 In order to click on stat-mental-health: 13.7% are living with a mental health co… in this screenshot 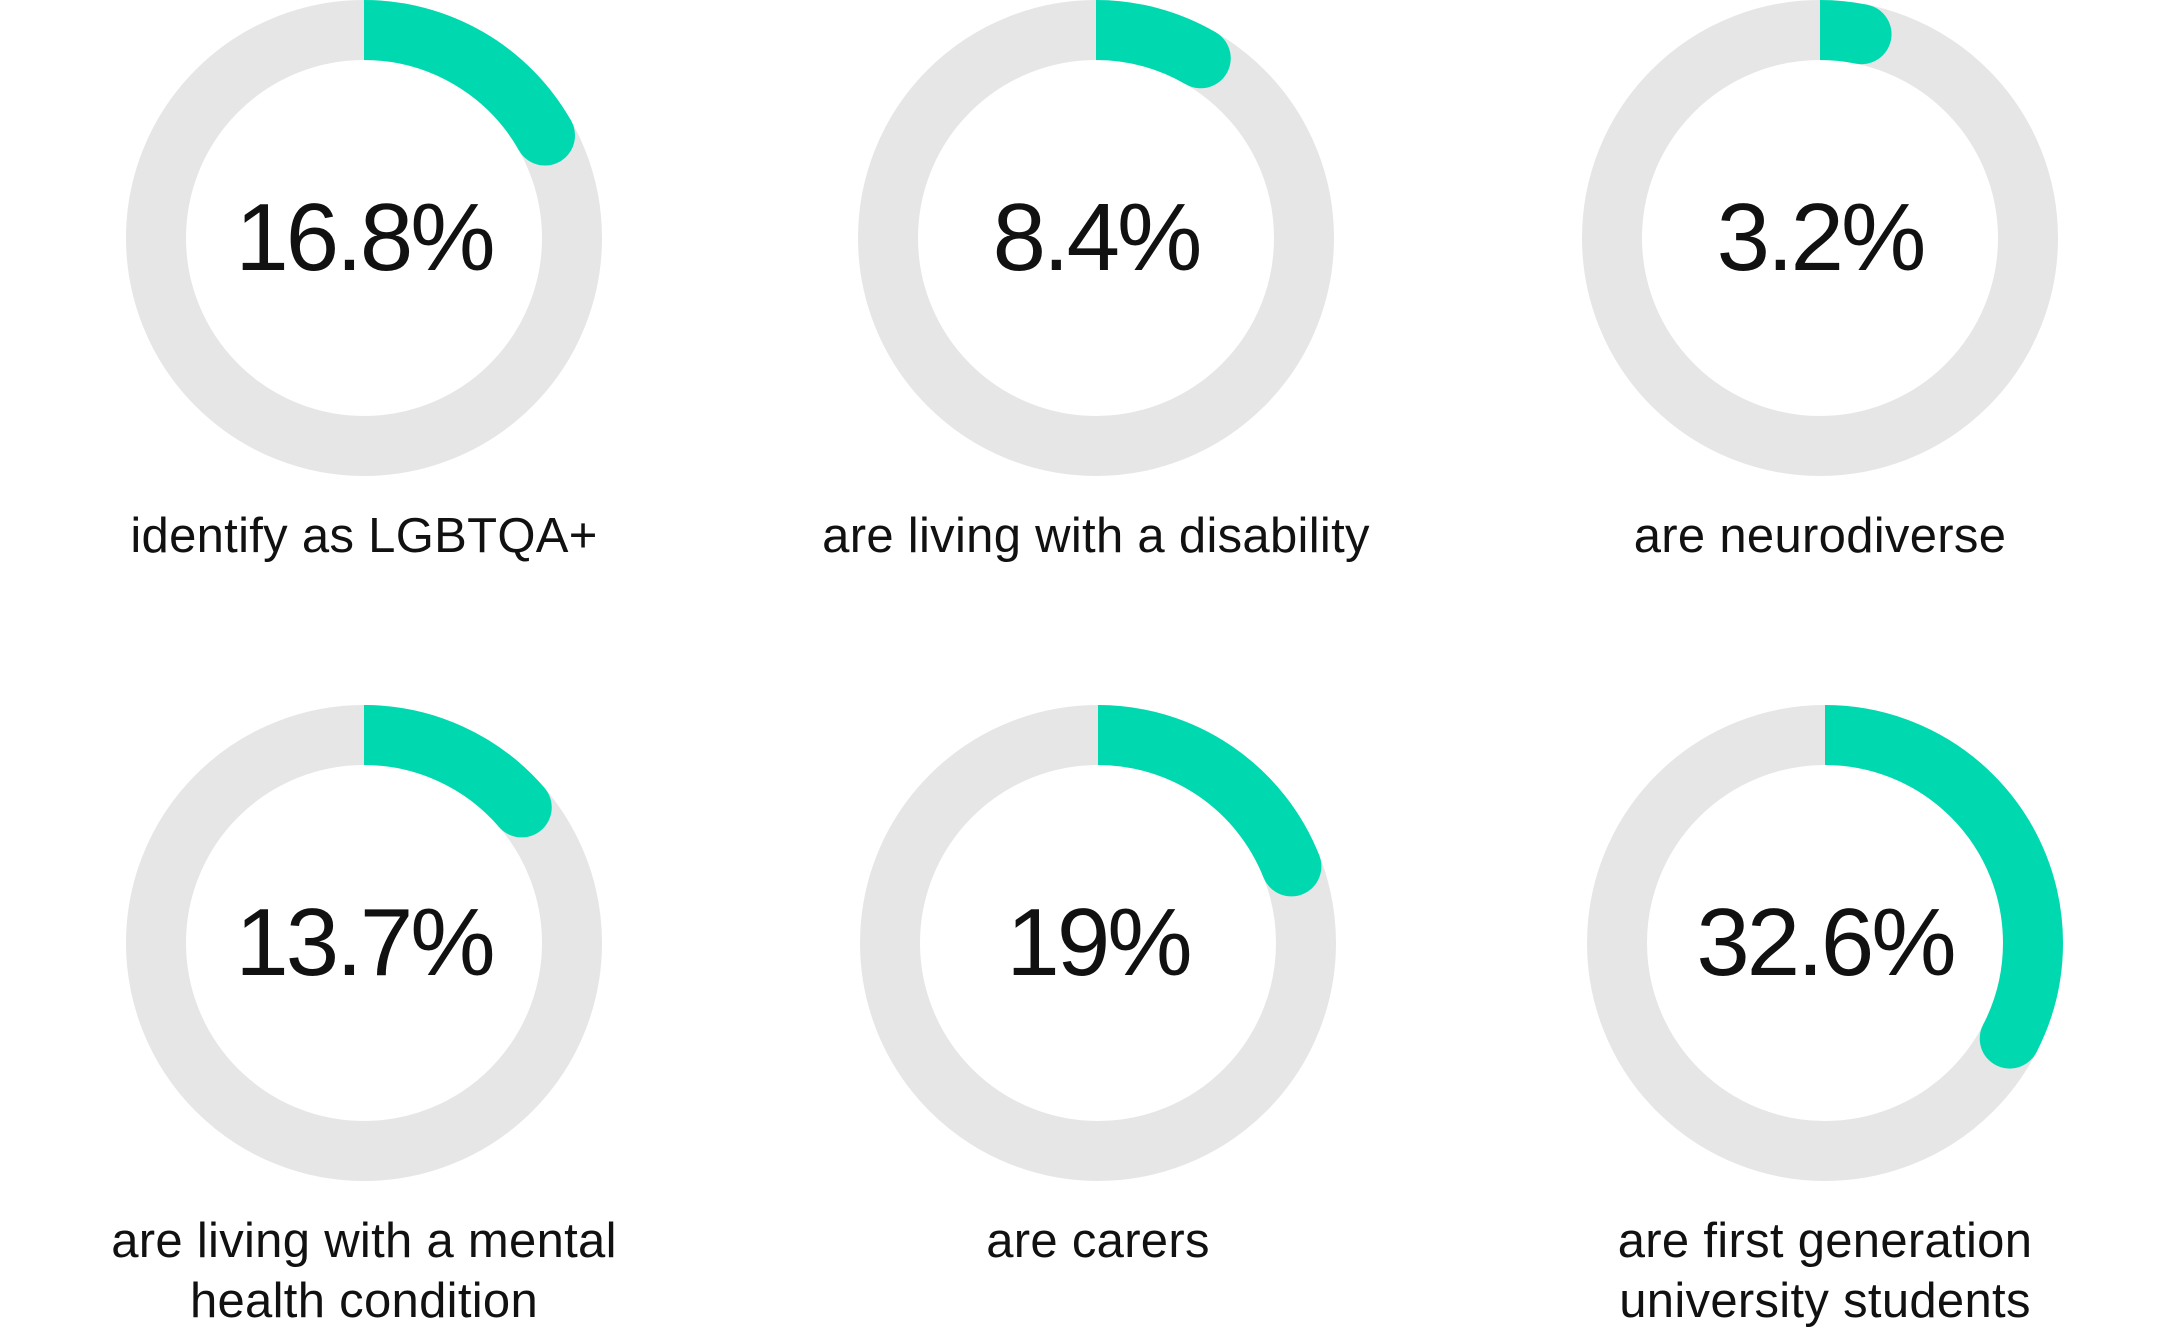, I will do `click(364, 1018)`.